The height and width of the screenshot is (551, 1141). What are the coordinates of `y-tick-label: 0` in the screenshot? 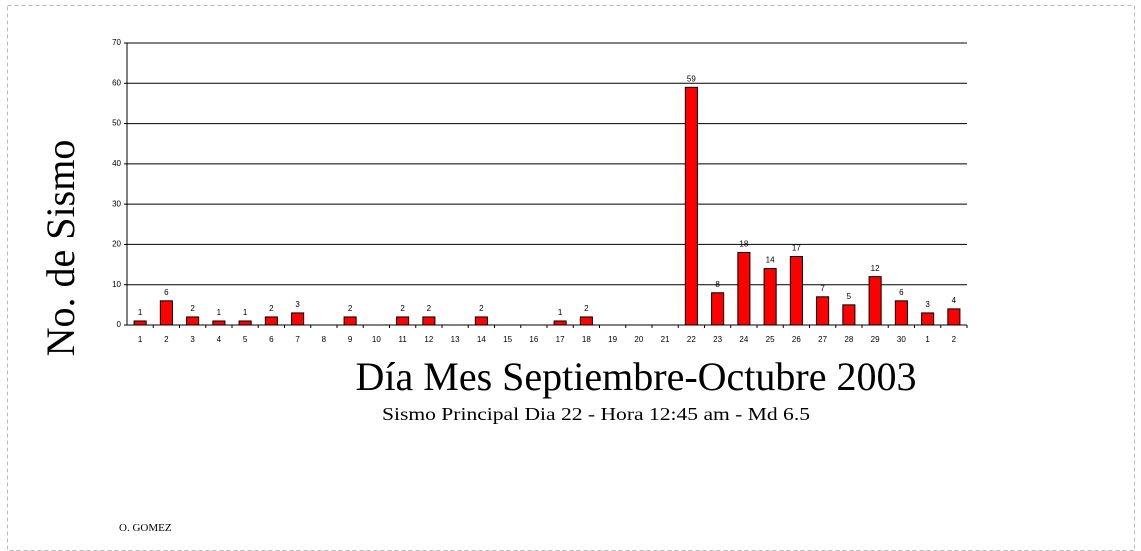 It's located at (119, 324).